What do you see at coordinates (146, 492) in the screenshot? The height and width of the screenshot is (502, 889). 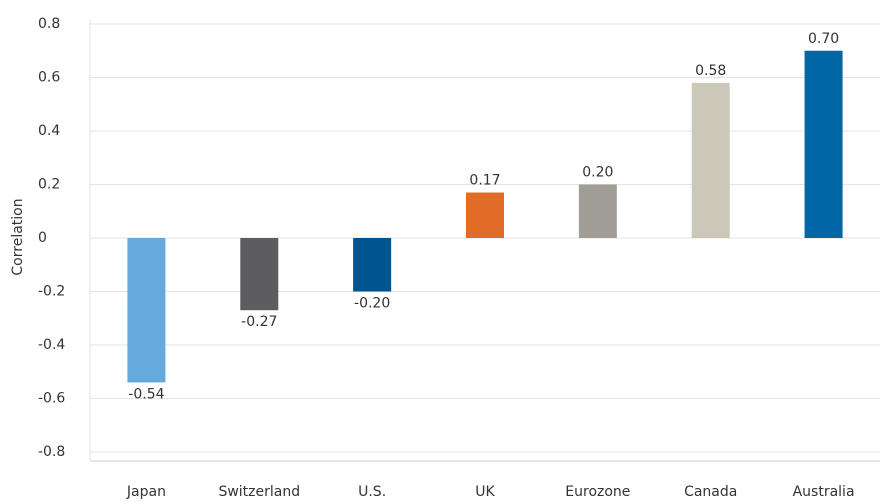 I see `x-tick-label: Japan` at bounding box center [146, 492].